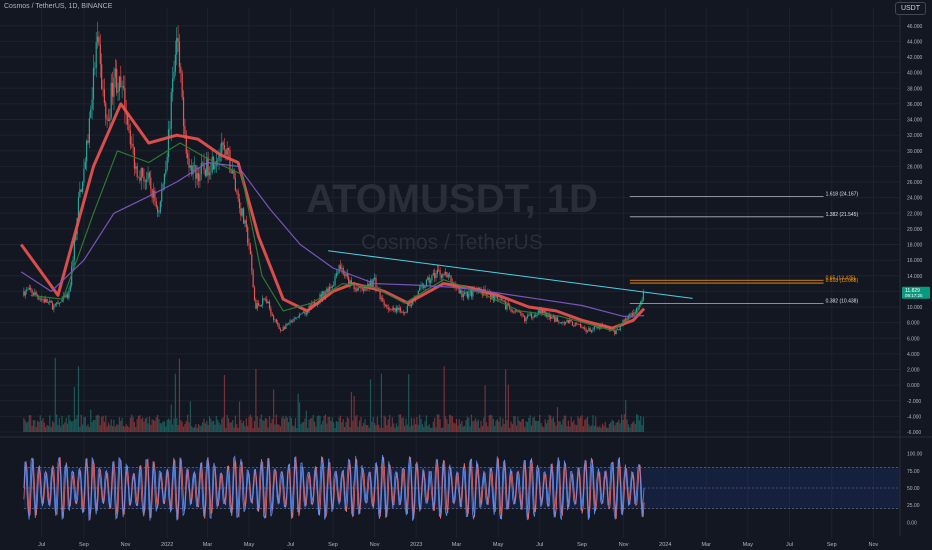  I want to click on y-tick-label: -2.000, so click(914, 402).